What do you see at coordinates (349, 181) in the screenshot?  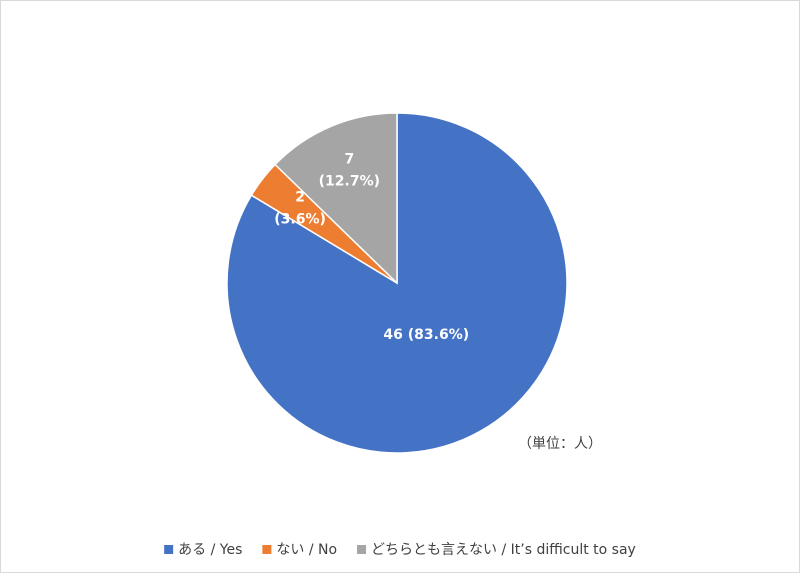 I see `data-label: (12.7%)` at bounding box center [349, 181].